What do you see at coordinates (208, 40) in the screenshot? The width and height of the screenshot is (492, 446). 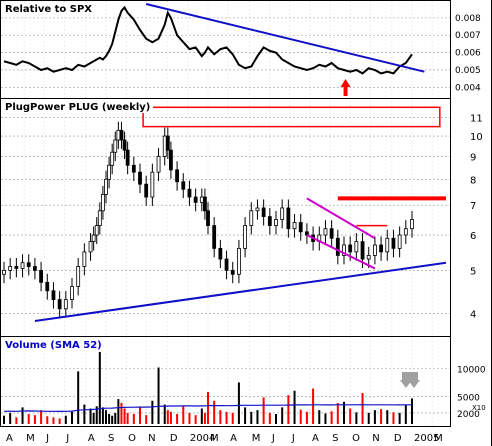 I see `relative-line` at bounding box center [208, 40].